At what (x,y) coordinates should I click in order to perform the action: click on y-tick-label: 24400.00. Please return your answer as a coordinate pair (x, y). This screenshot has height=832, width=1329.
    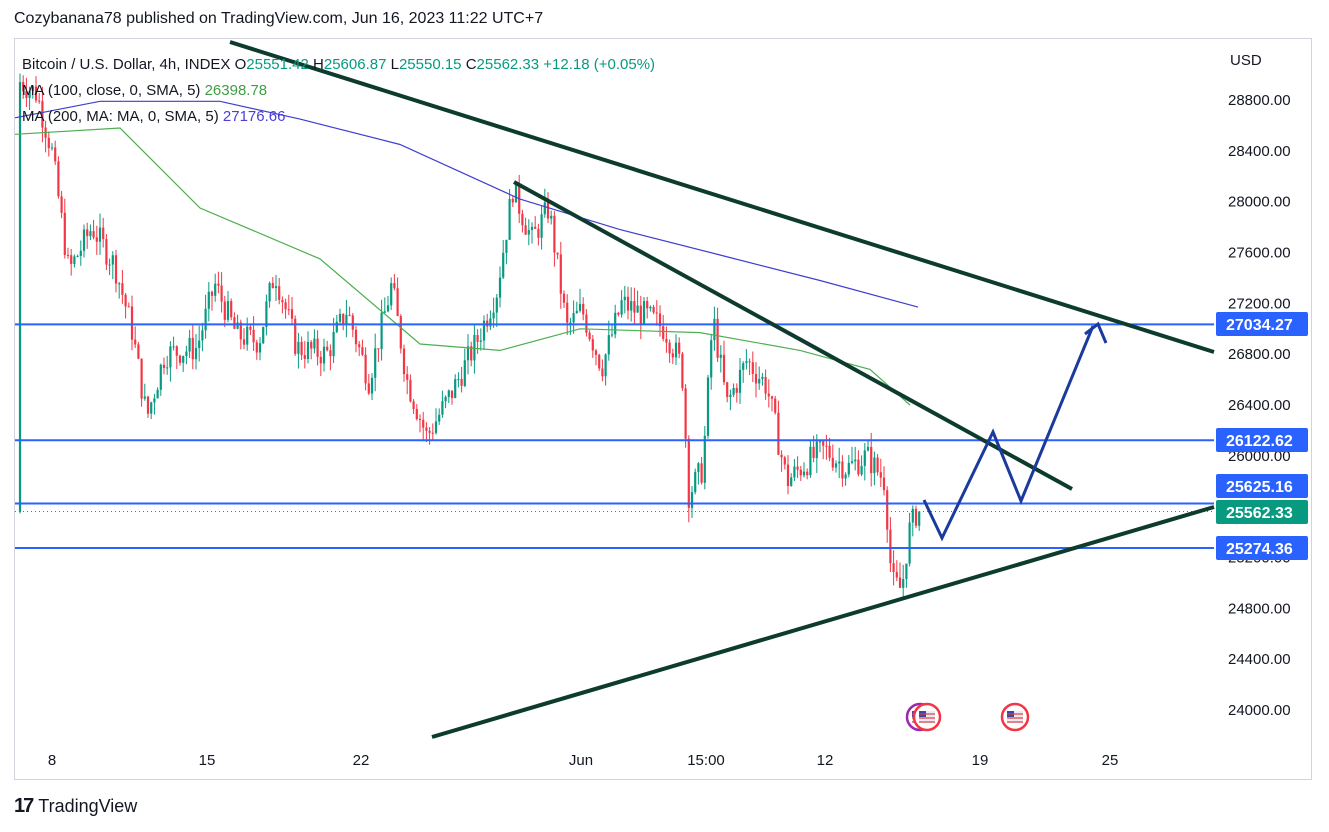
    Looking at the image, I should click on (1259, 659).